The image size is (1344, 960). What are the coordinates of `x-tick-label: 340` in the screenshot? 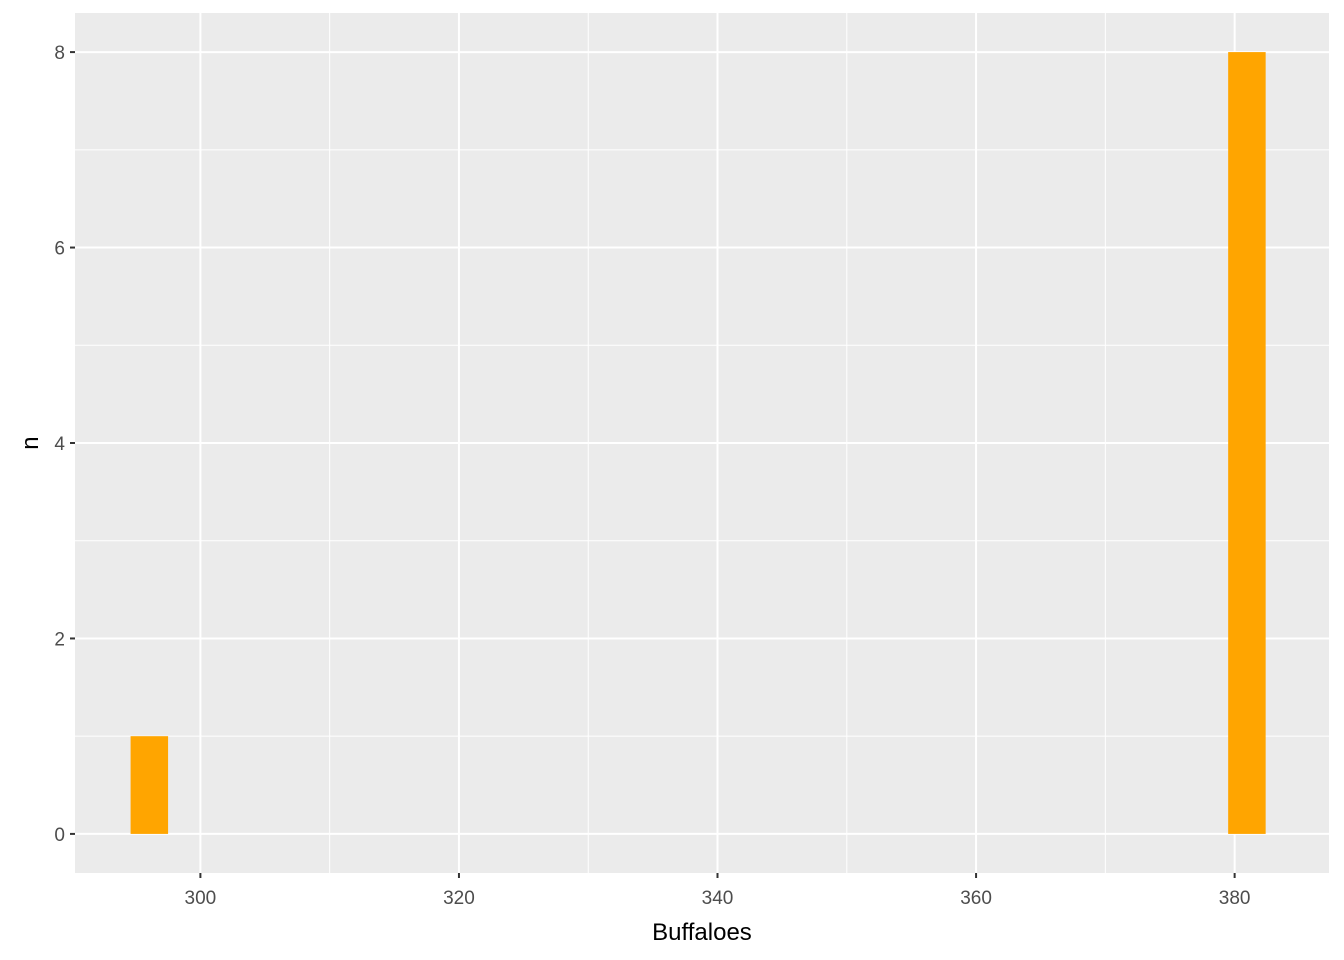 It's located at (718, 898).